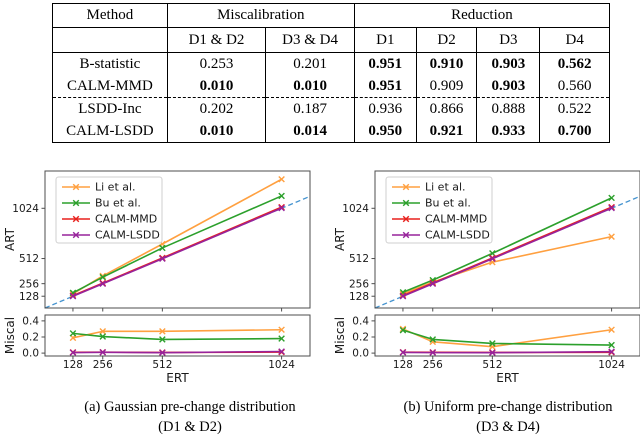 The width and height of the screenshot is (640, 447). Describe the element at coordinates (574, 63) in the screenshot. I see `value-cell: 0.562` at that location.